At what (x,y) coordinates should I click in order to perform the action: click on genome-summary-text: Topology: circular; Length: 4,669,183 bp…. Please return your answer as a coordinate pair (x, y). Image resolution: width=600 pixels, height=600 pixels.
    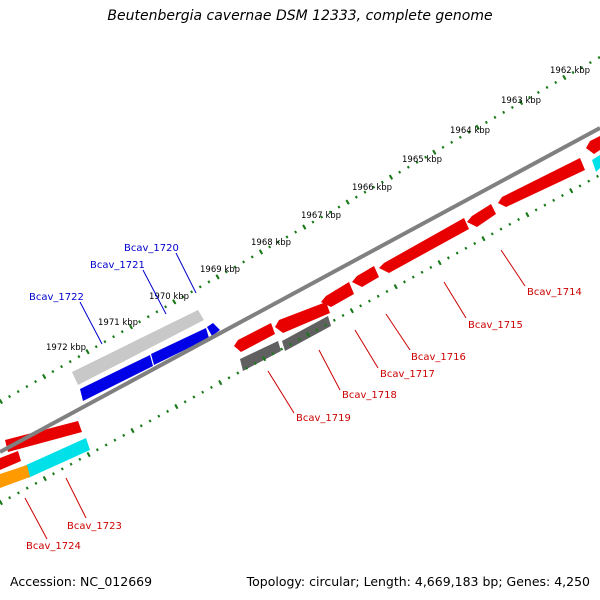
    Looking at the image, I should click on (418, 581).